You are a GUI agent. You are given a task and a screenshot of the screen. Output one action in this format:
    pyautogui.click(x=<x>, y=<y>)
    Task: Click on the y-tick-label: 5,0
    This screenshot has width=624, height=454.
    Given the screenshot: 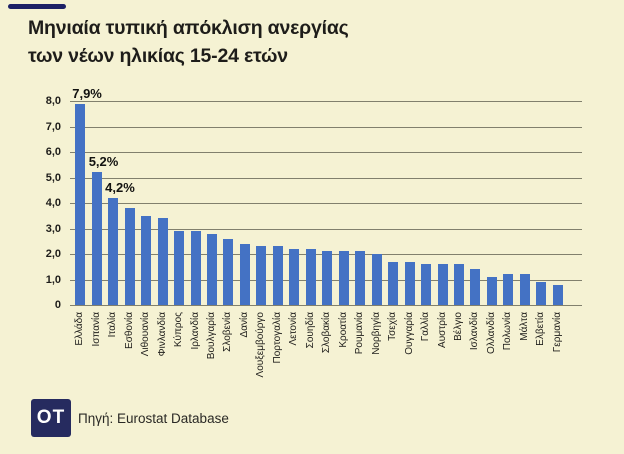 What is the action you would take?
    pyautogui.click(x=53, y=177)
    